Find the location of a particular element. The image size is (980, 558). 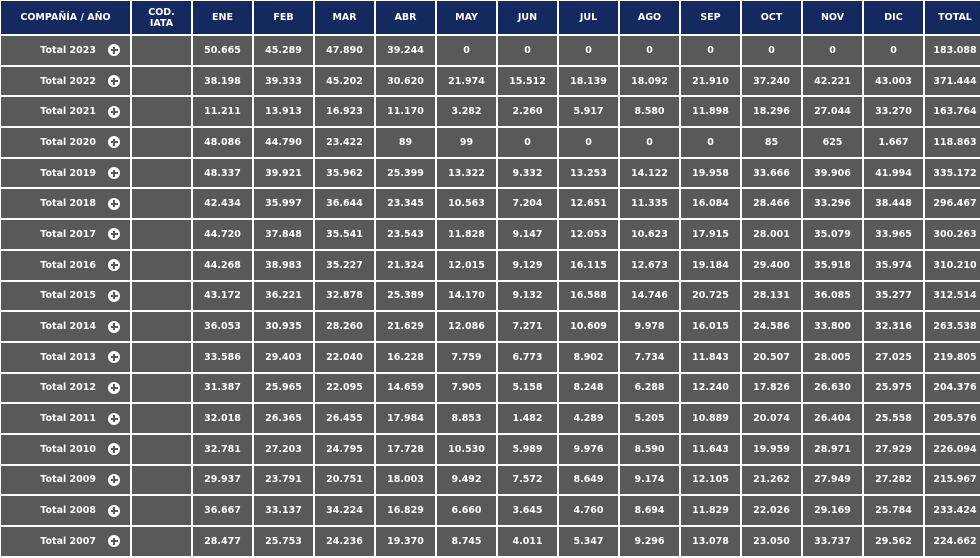

month-value-cell: 18.139 is located at coordinates (588, 81).